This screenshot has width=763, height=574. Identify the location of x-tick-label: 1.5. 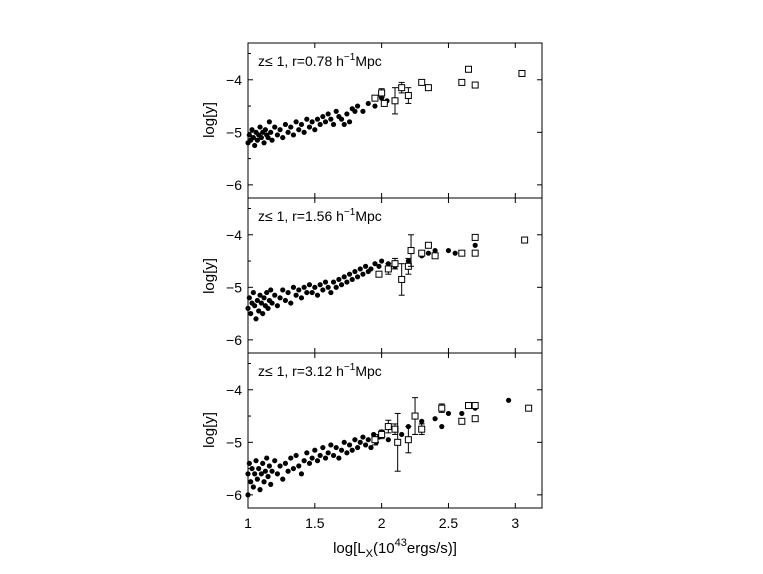
(315, 523).